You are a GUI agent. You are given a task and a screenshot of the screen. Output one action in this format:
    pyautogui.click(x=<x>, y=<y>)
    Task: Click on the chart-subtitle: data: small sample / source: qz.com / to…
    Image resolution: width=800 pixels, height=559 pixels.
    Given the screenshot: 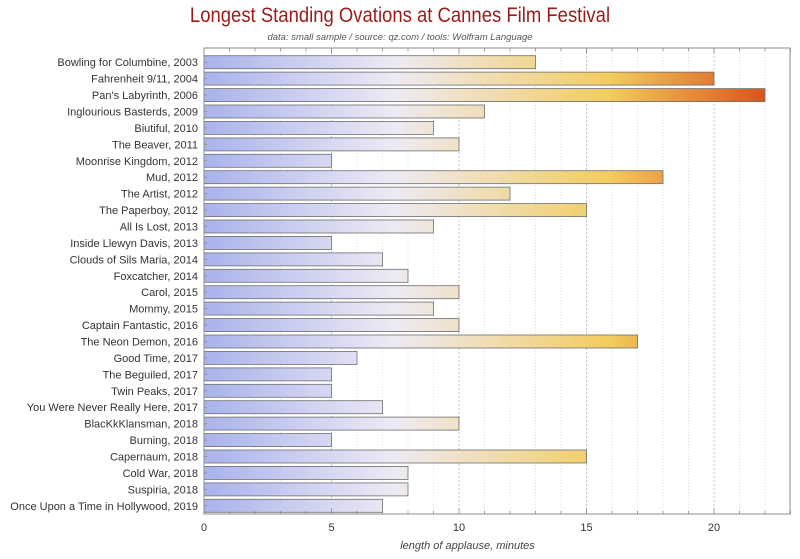 What is the action you would take?
    pyautogui.click(x=400, y=37)
    